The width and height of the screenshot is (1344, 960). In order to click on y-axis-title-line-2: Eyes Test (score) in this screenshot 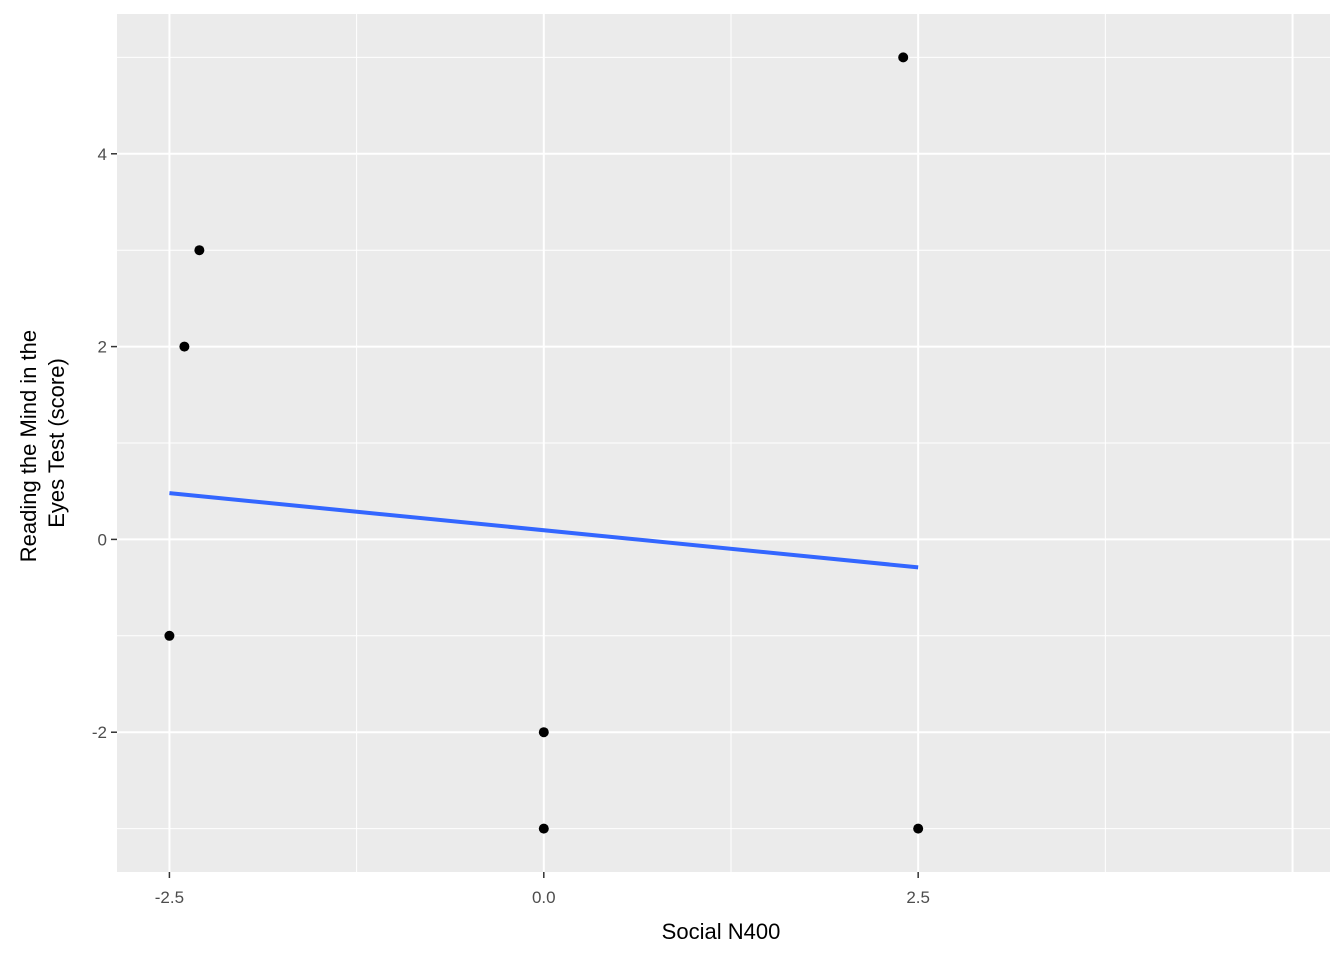, I will do `click(56, 443)`.